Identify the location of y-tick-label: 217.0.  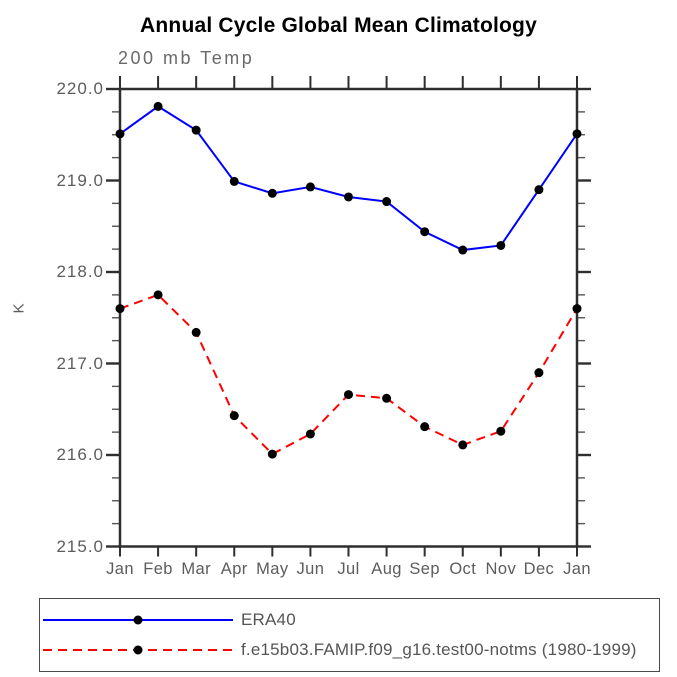
(80, 363).